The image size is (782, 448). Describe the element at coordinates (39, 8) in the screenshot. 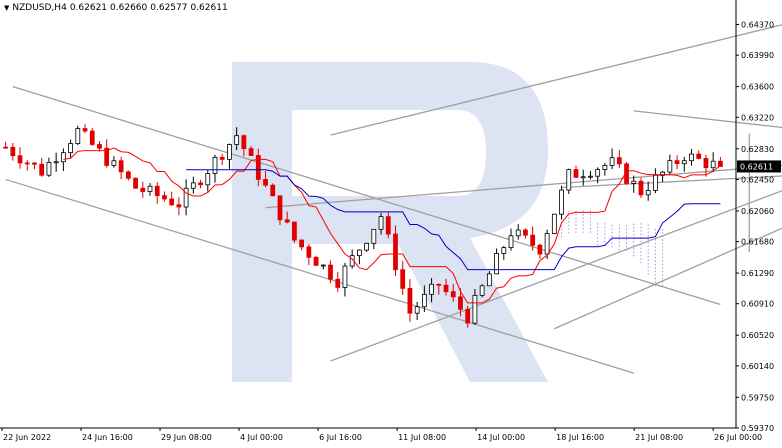

I see `symbol-label: NZDUSD,H4` at that location.